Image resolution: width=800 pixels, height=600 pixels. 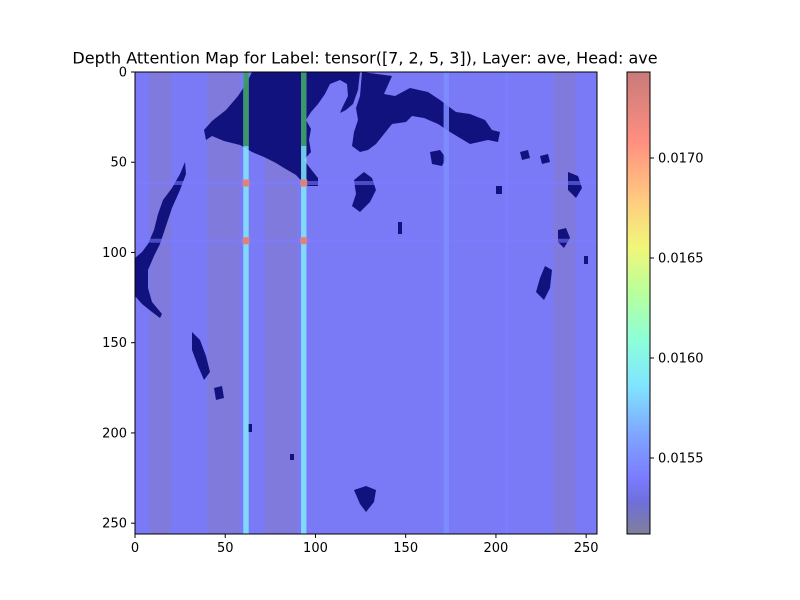 What do you see at coordinates (118, 299) in the screenshot?
I see `y-axis: 0 50 100 150 200 250` at bounding box center [118, 299].